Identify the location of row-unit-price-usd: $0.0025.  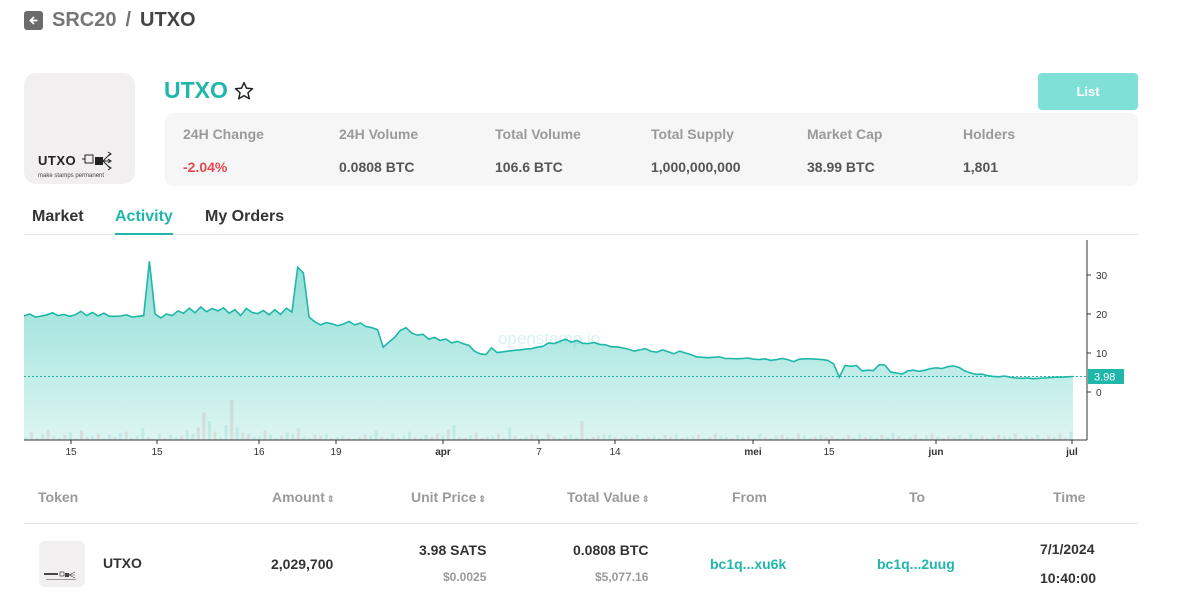
(465, 577).